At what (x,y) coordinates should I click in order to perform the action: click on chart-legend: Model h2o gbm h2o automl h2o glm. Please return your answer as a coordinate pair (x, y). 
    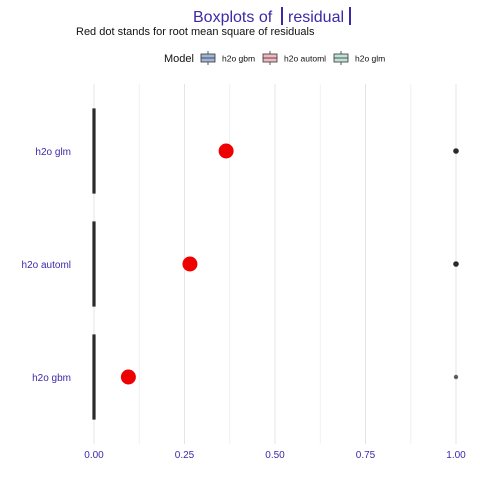
    Looking at the image, I should click on (274, 58).